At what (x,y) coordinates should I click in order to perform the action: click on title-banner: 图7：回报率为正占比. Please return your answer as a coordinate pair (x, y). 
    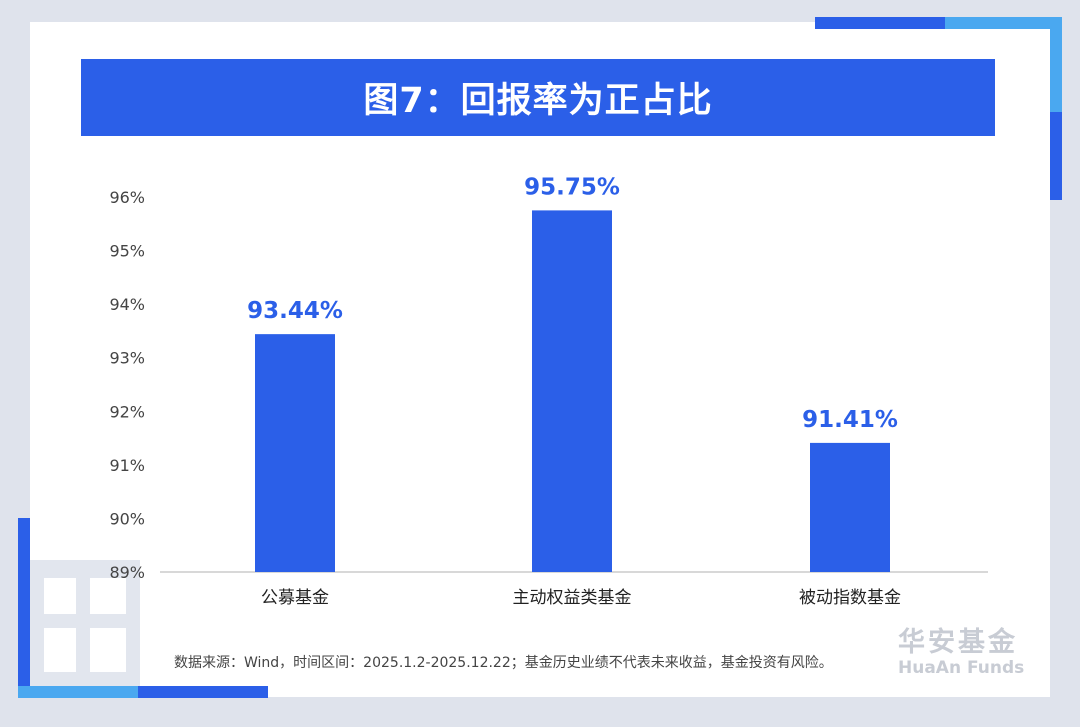
    Looking at the image, I should click on (538, 97).